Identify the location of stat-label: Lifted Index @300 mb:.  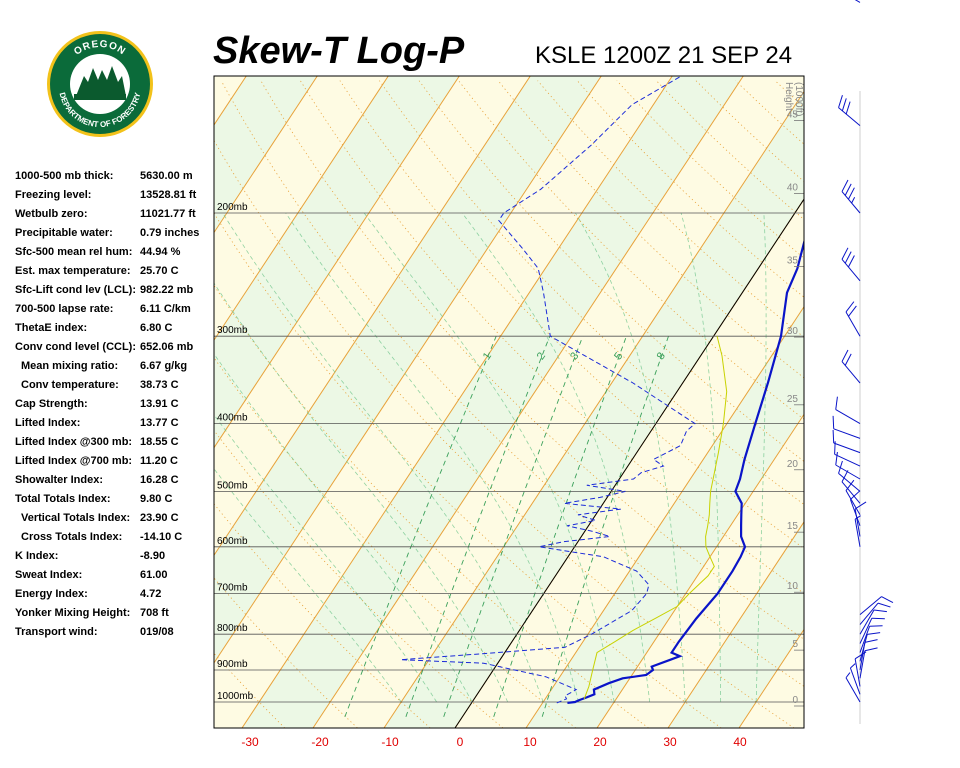
(74, 442).